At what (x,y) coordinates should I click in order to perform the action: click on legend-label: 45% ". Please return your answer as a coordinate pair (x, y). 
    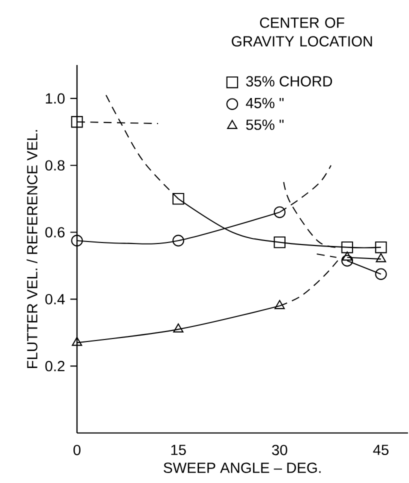
    Looking at the image, I should click on (265, 103).